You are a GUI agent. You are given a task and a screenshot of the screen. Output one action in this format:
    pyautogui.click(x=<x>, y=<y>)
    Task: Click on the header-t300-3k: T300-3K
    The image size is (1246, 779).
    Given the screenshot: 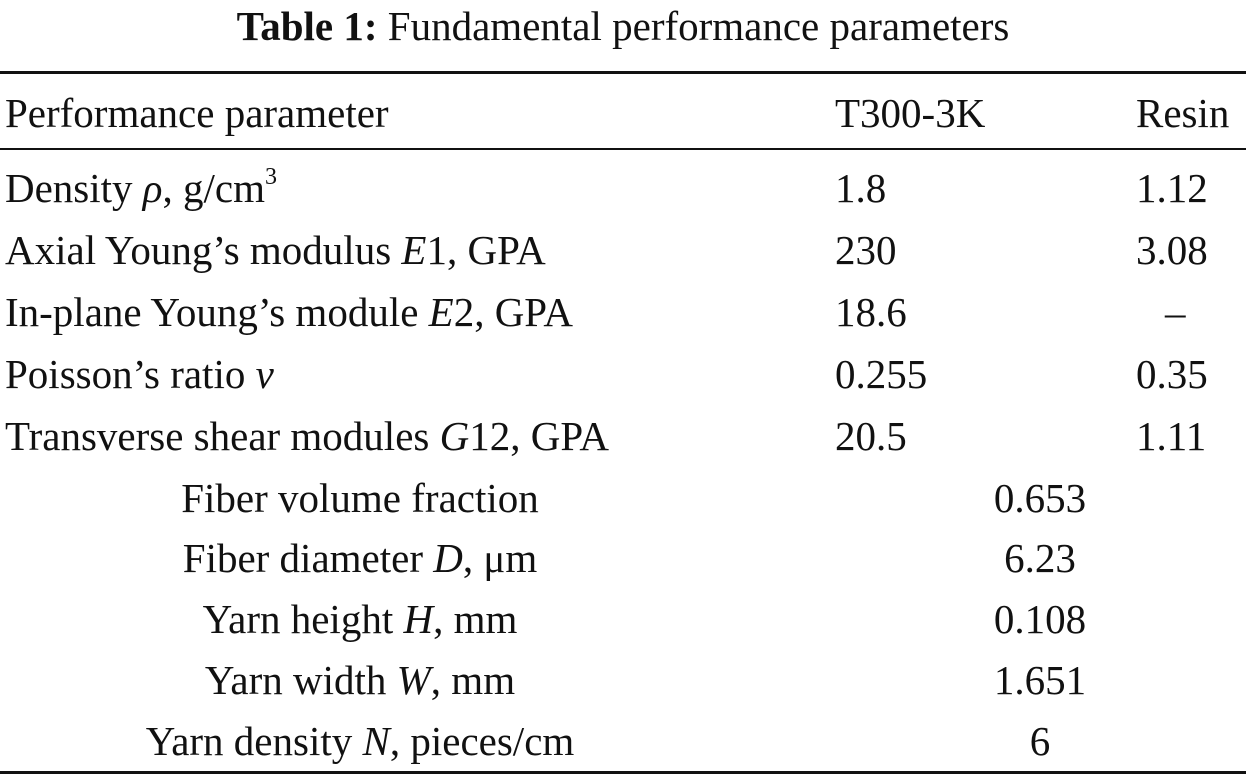 What is the action you would take?
    pyautogui.click(x=910, y=113)
    